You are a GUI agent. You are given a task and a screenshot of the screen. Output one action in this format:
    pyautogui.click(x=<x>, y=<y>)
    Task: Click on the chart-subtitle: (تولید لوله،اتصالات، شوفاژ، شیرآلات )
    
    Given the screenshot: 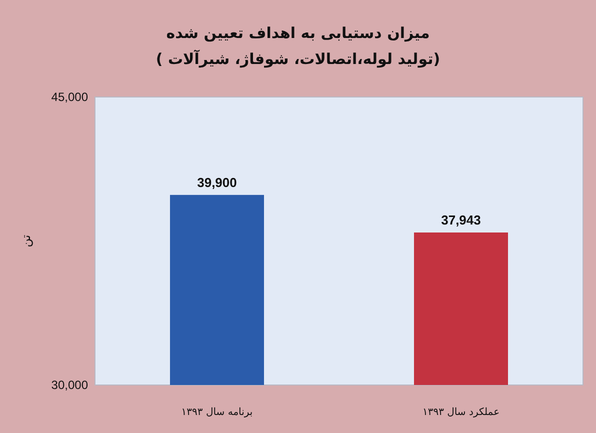 What is the action you would take?
    pyautogui.click(x=298, y=58)
    